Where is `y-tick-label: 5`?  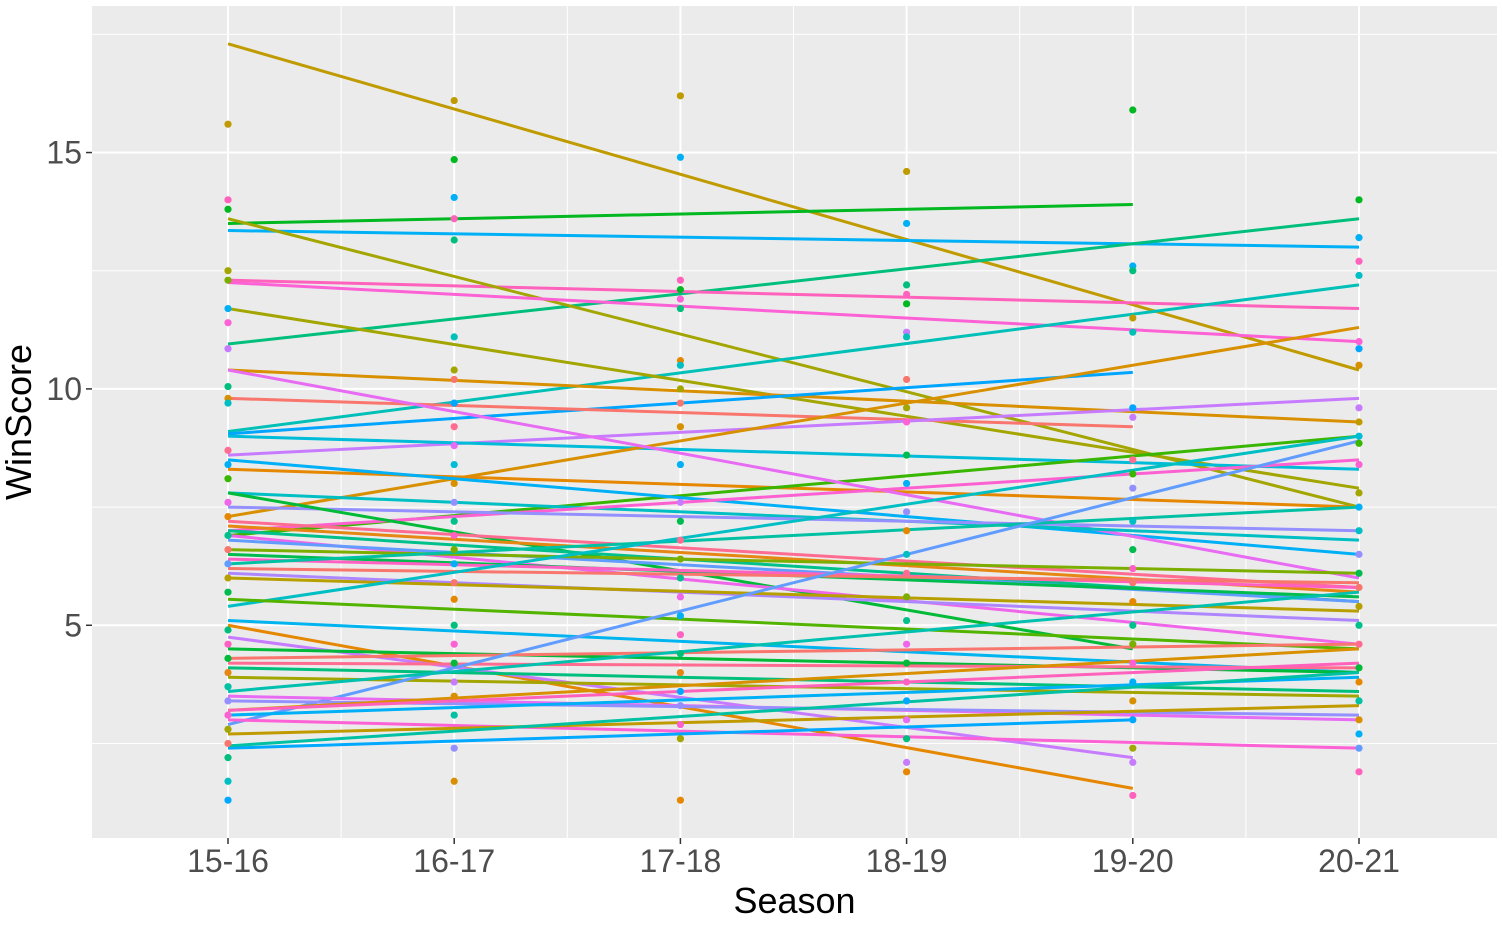
y-tick-label: 5 is located at coordinates (73, 625).